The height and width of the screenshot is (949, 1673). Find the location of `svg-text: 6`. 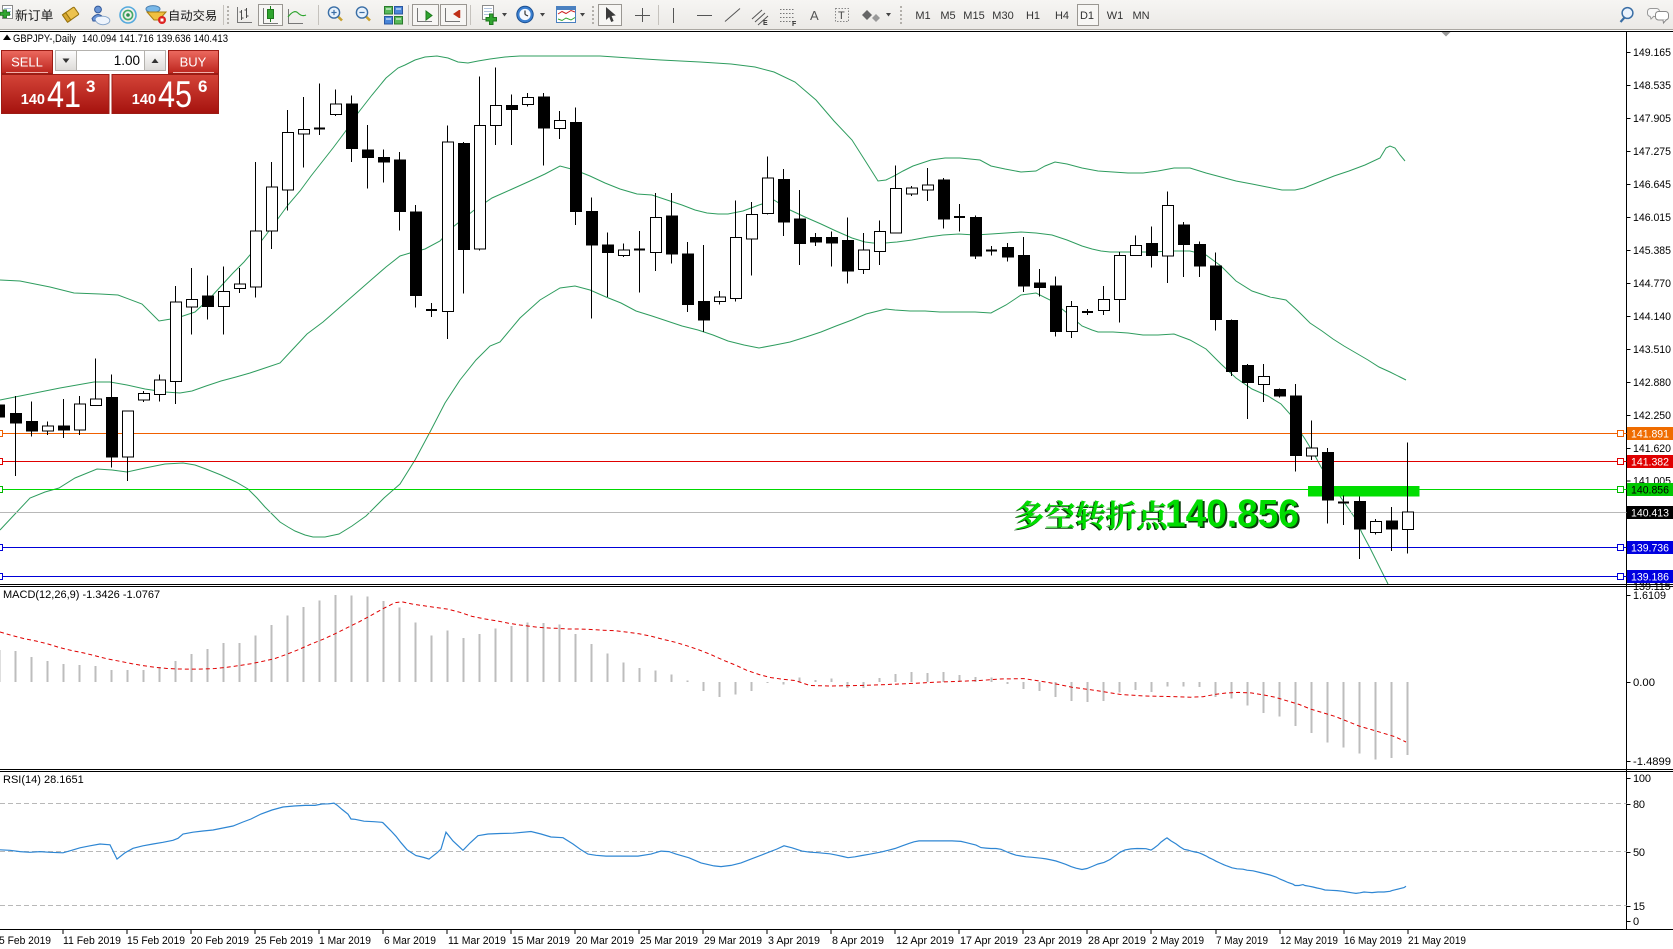

svg-text: 6 is located at coordinates (202, 86).